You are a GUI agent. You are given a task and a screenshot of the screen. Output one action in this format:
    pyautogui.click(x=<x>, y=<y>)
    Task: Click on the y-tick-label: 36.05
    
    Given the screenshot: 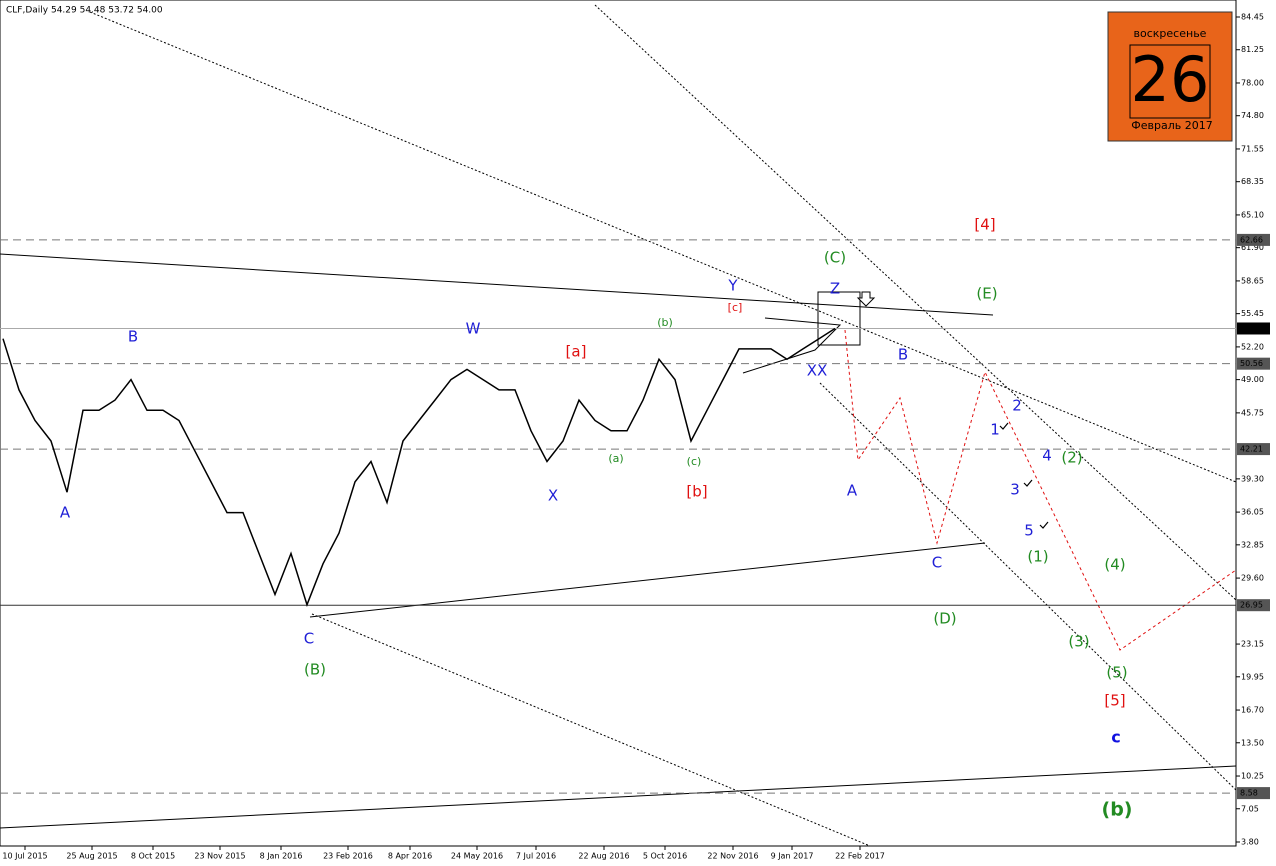 What is the action you would take?
    pyautogui.click(x=1252, y=512)
    